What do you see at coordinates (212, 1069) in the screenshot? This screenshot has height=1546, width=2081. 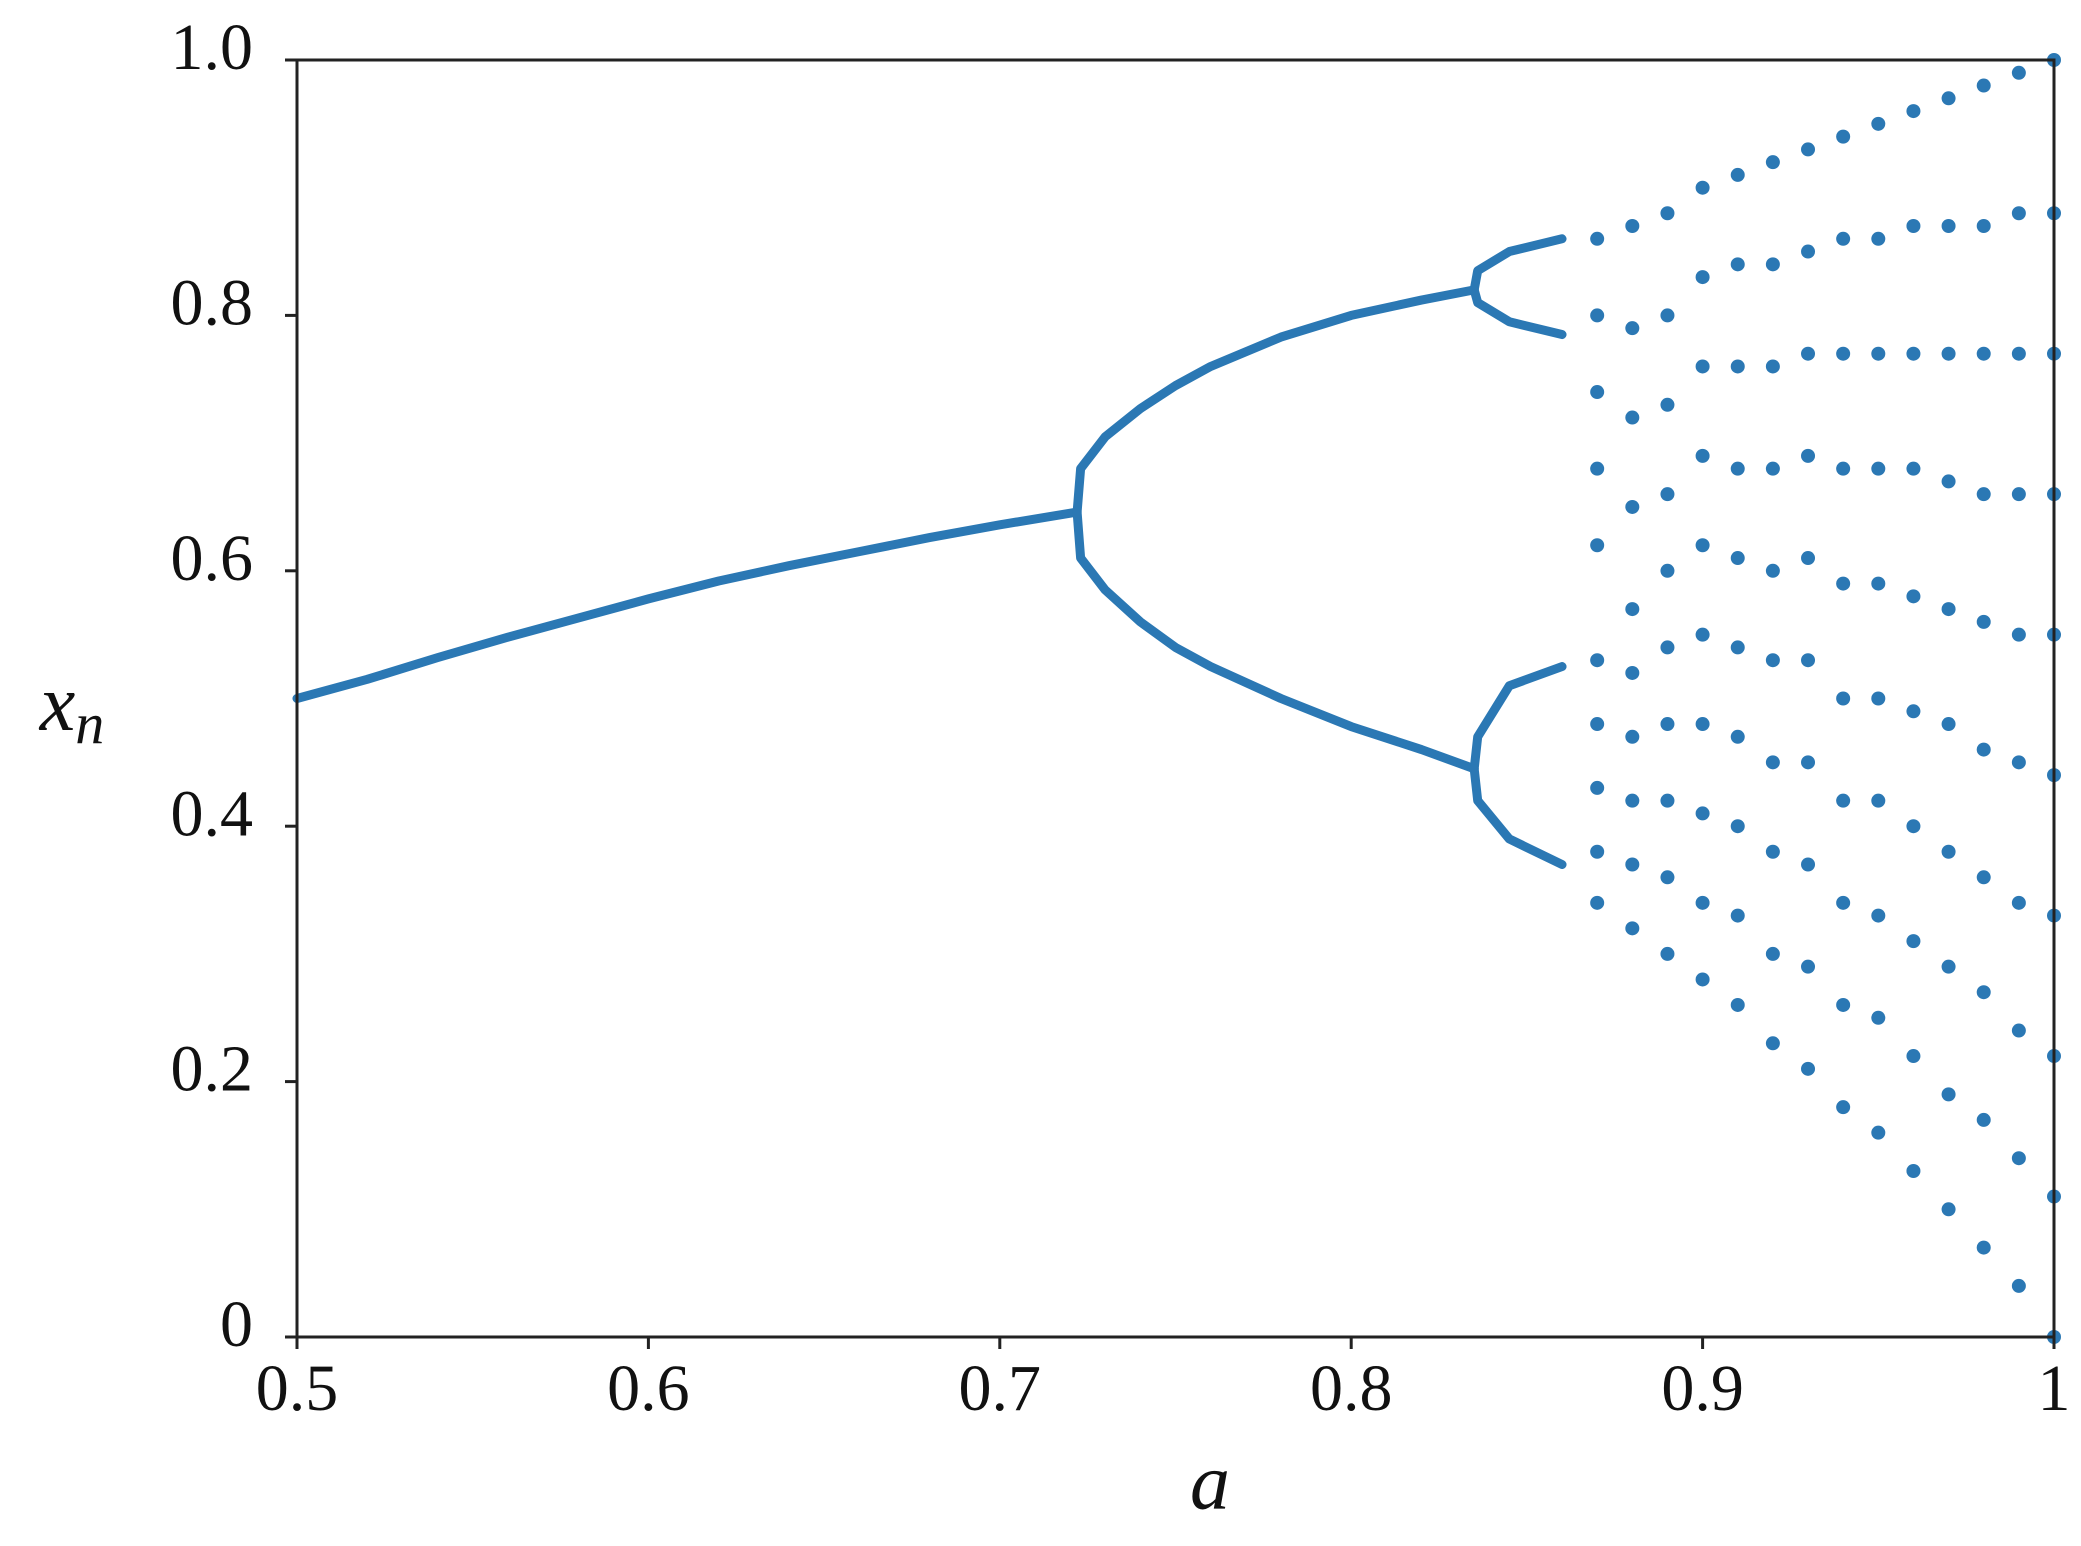 I see `y-tick-label: 0.2` at bounding box center [212, 1069].